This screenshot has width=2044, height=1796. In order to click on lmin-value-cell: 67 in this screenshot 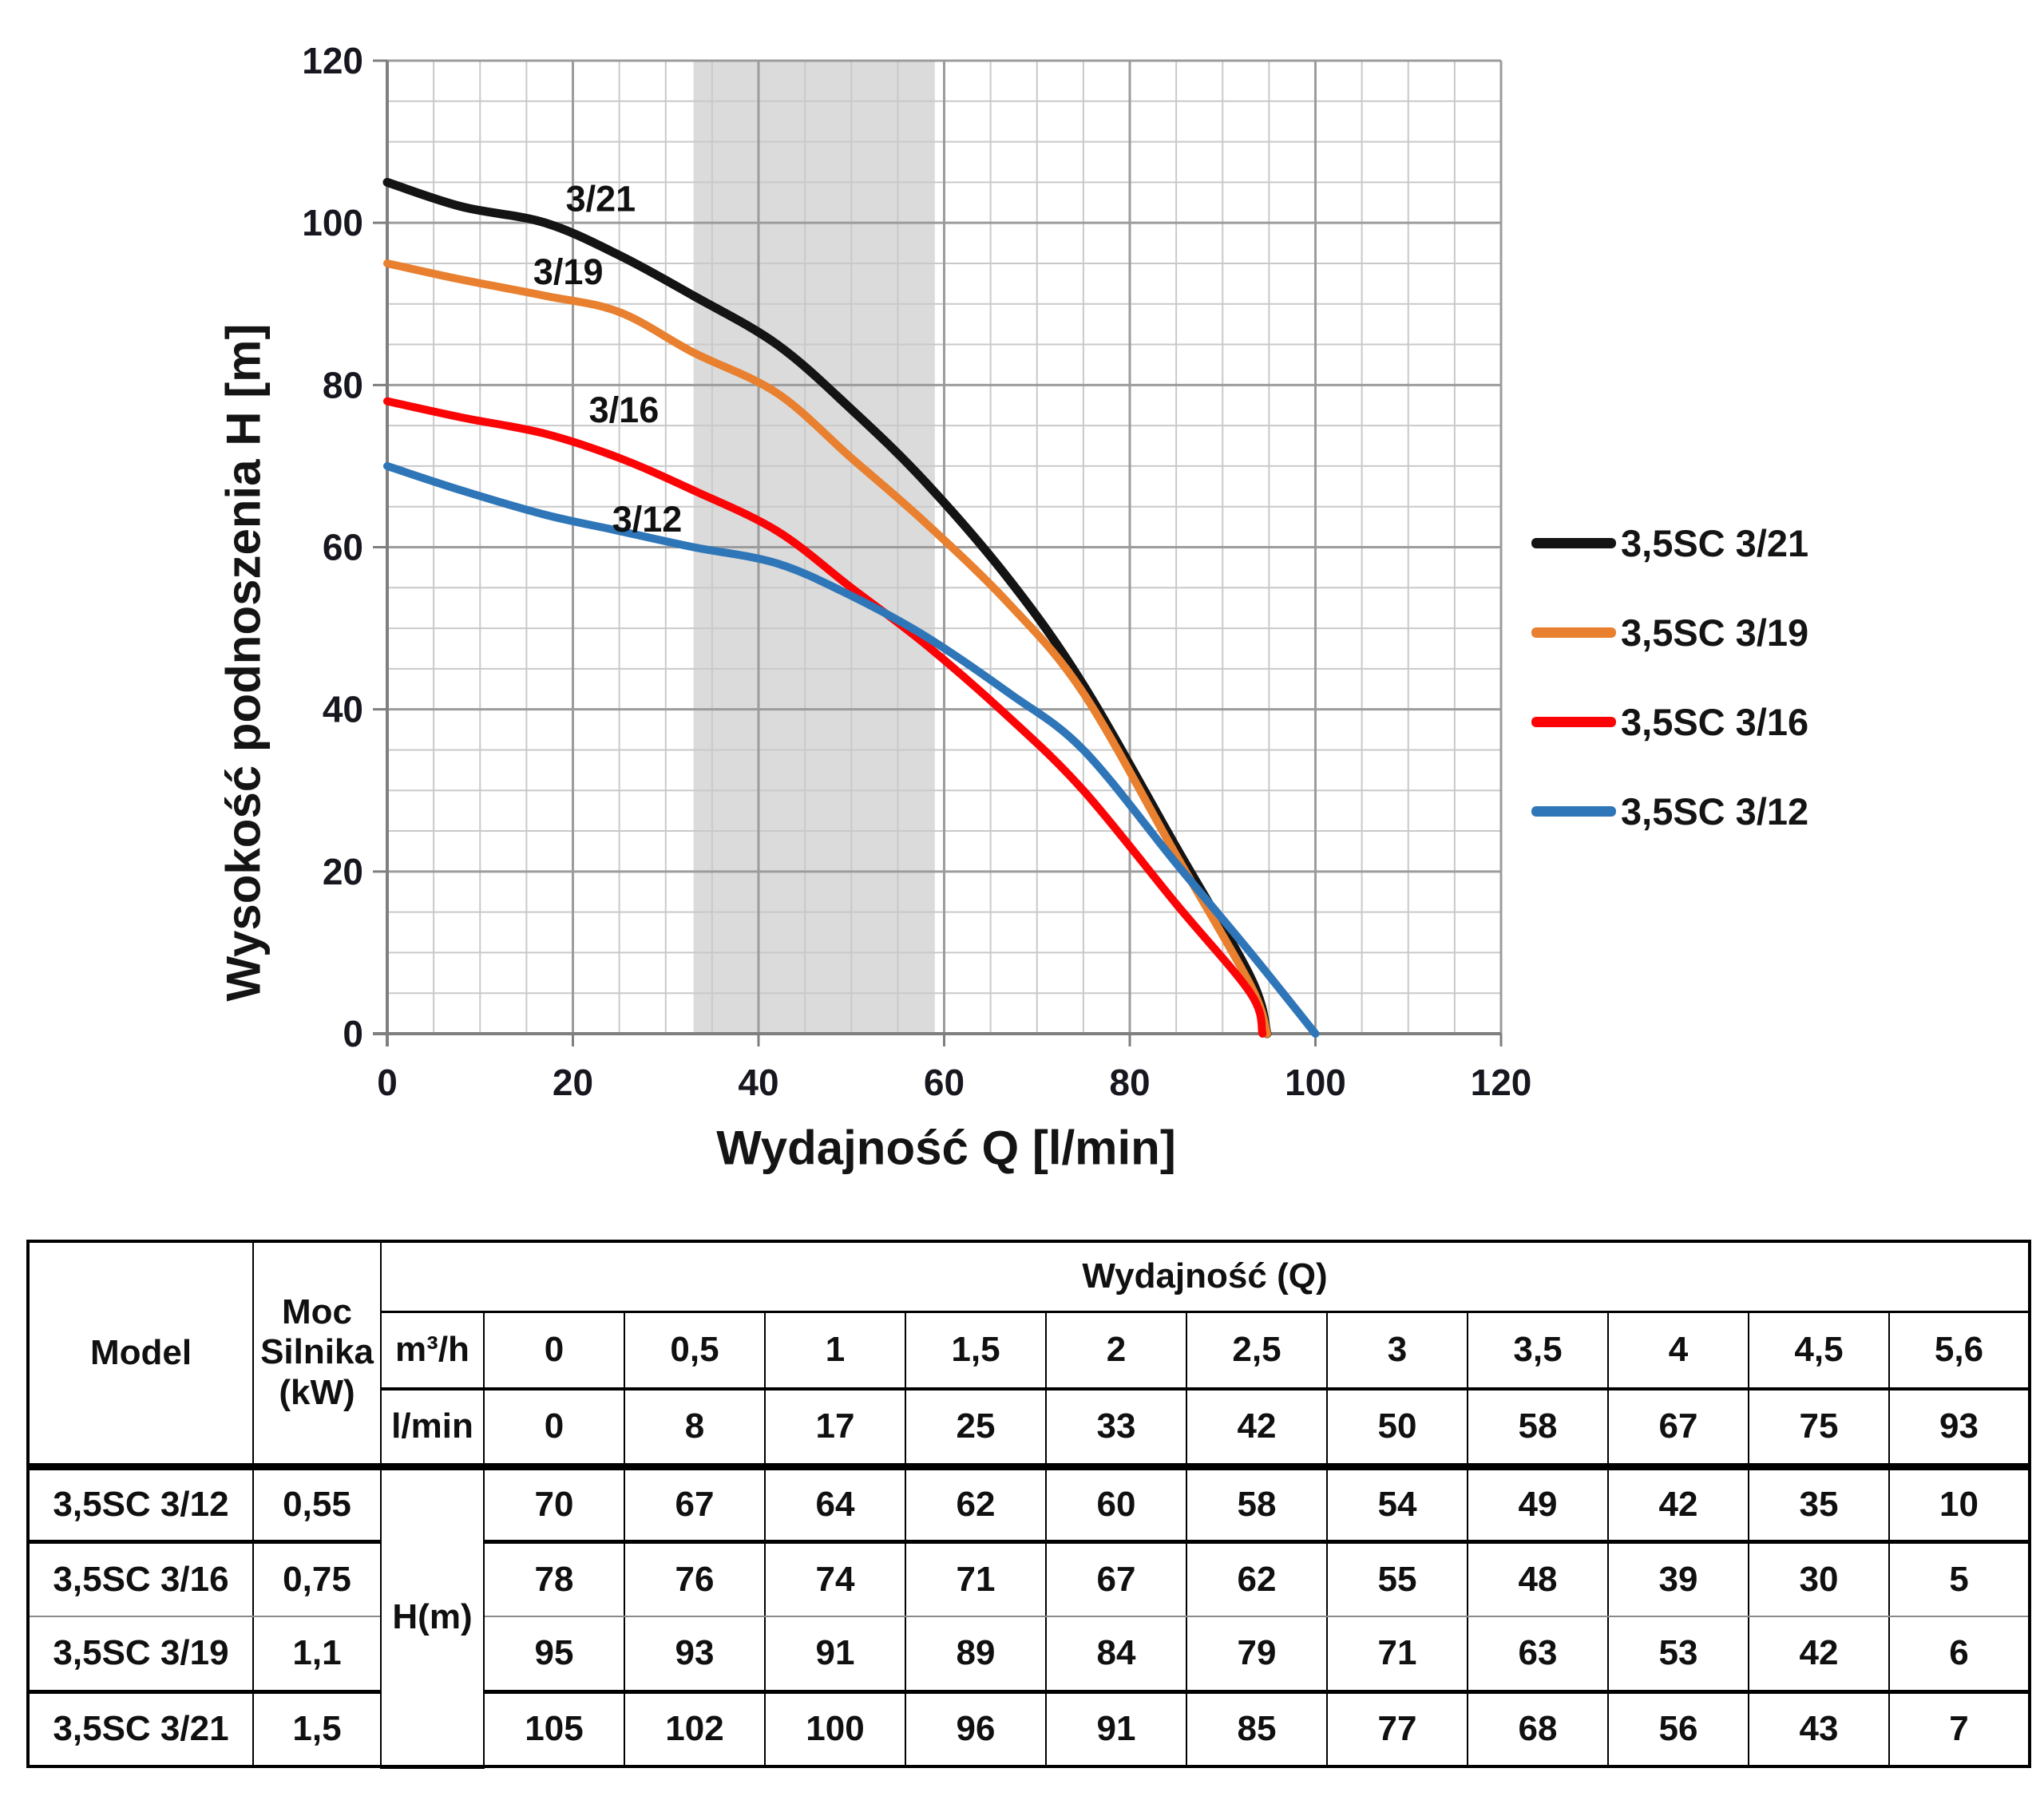, I will do `click(1678, 1427)`.